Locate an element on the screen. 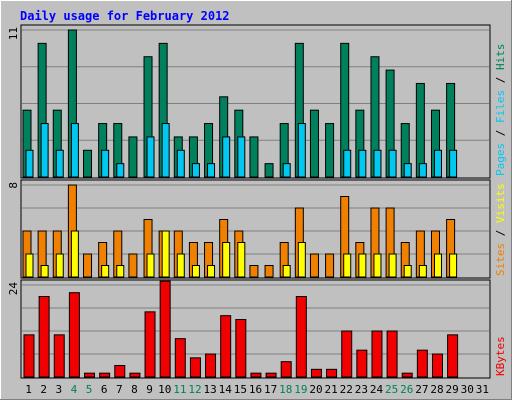 Image resolution: width=512 pixels, height=400 pixels. x-tick-label: 23 is located at coordinates (361, 389).